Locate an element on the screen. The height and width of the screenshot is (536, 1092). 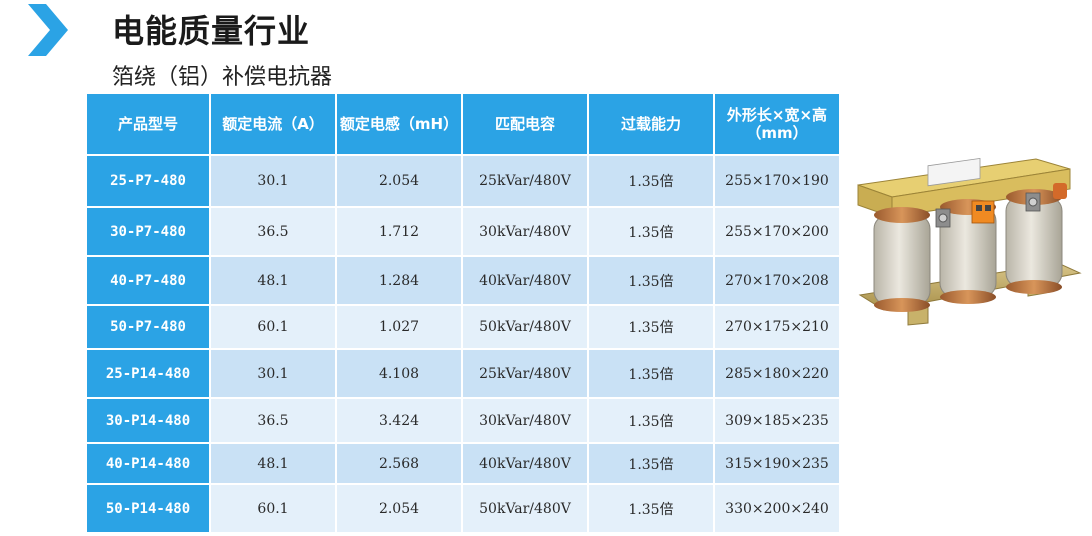
reactor-product-image is located at coordinates (969, 241).